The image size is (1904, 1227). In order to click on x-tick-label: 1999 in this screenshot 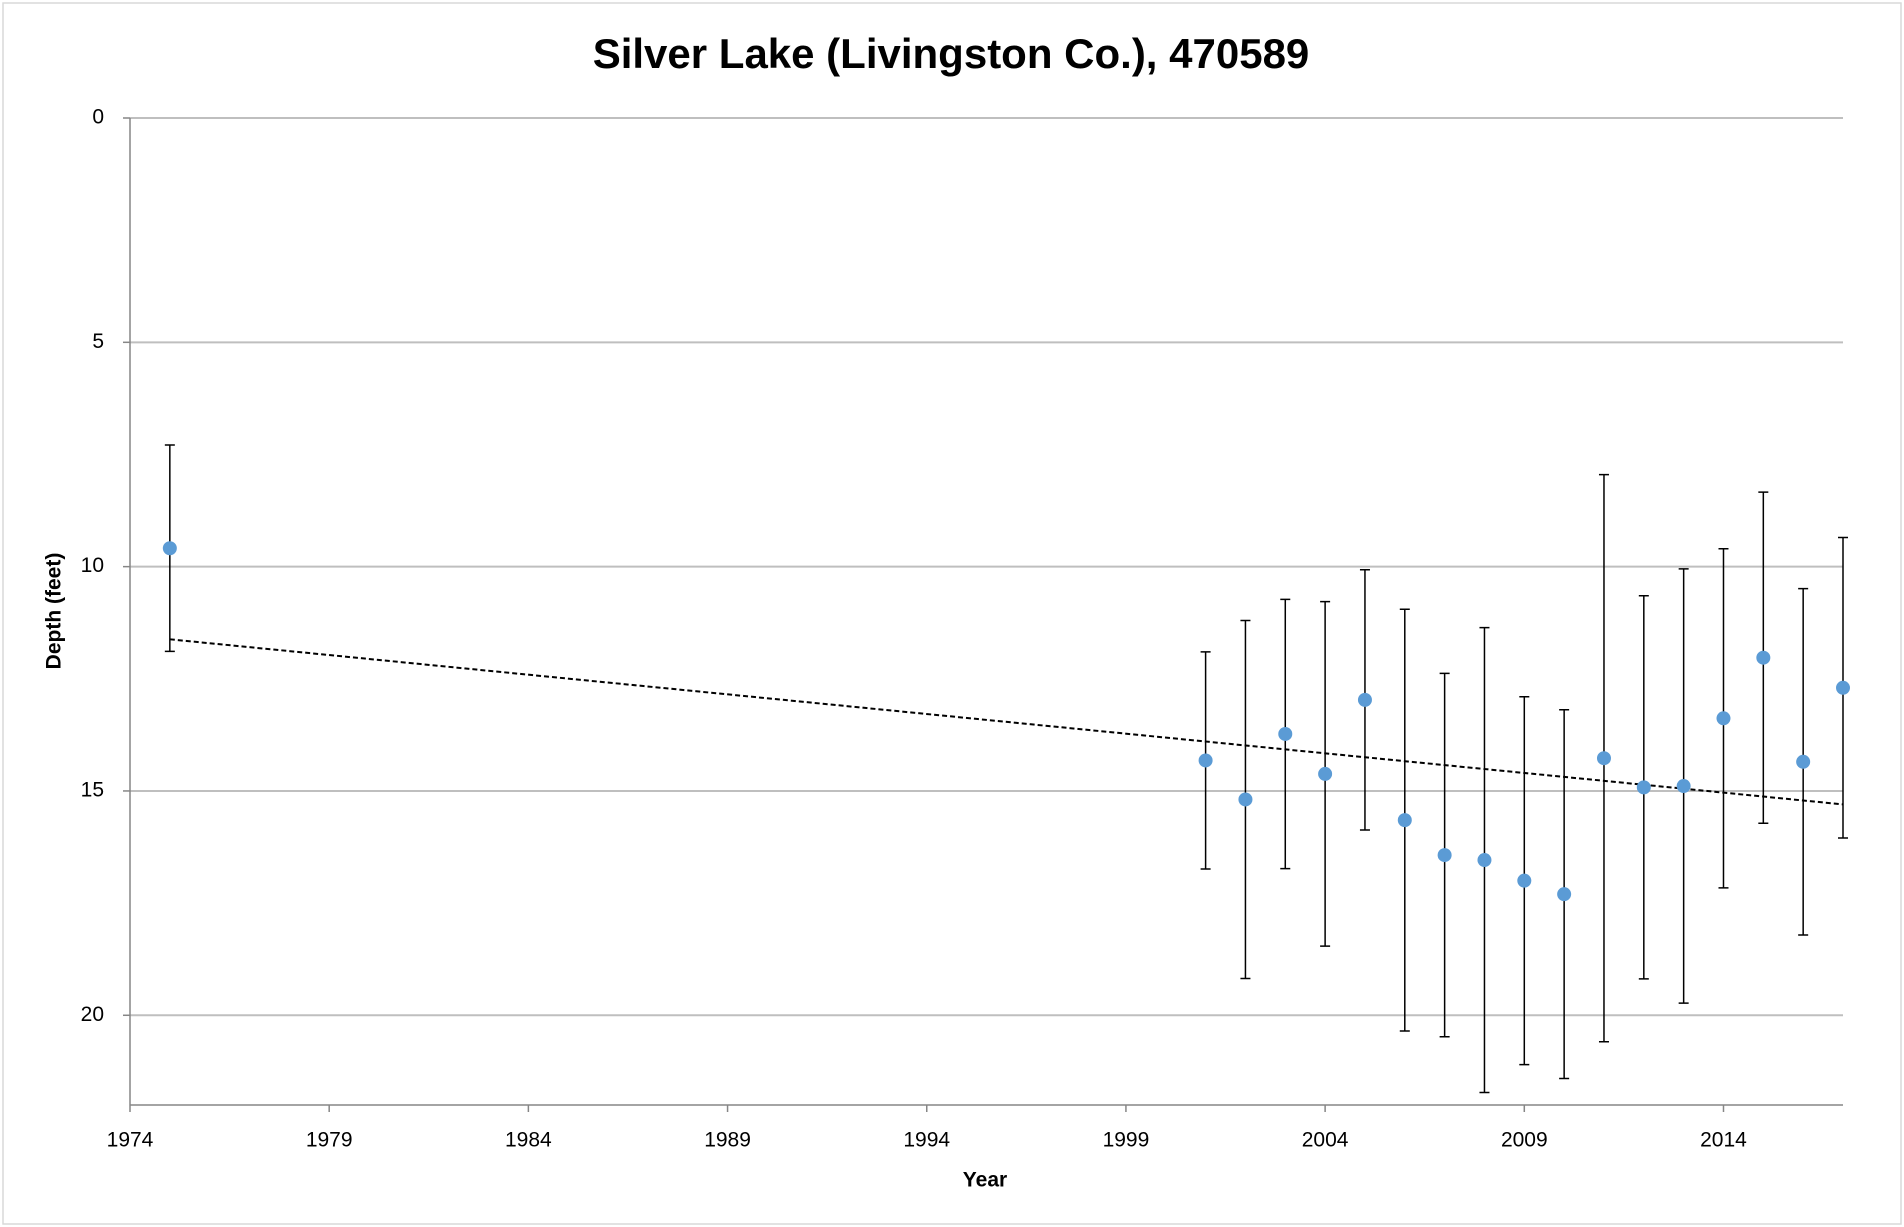, I will do `click(1126, 1140)`.